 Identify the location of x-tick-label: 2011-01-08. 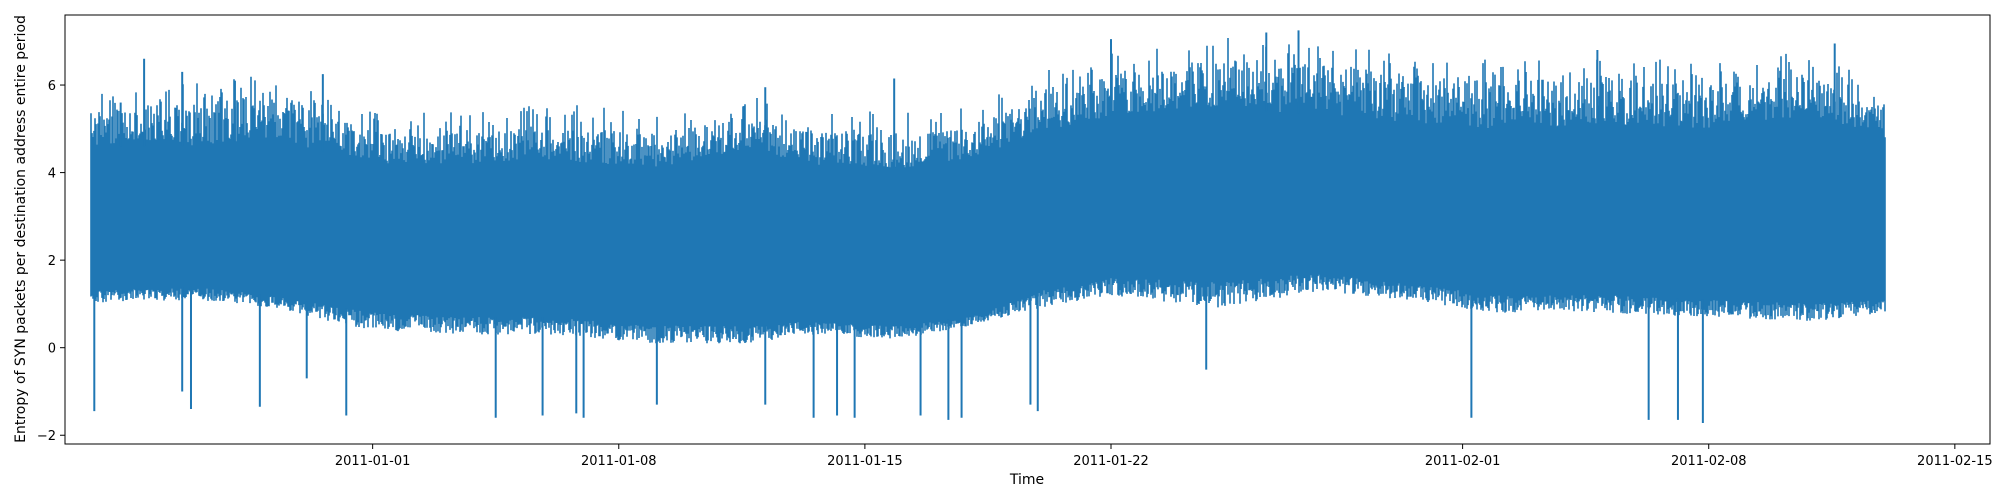
(619, 461).